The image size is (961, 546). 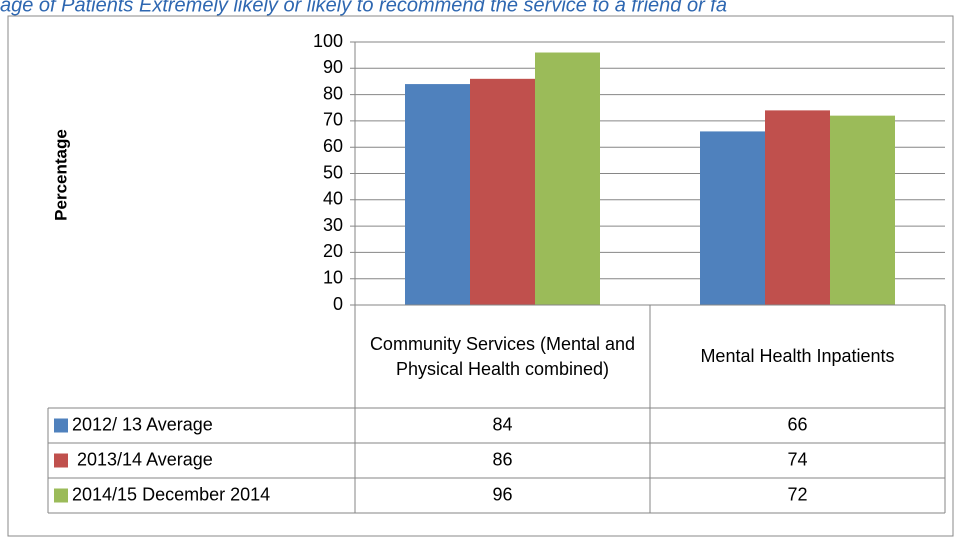 I want to click on y-tick-label: 30, so click(x=333, y=225).